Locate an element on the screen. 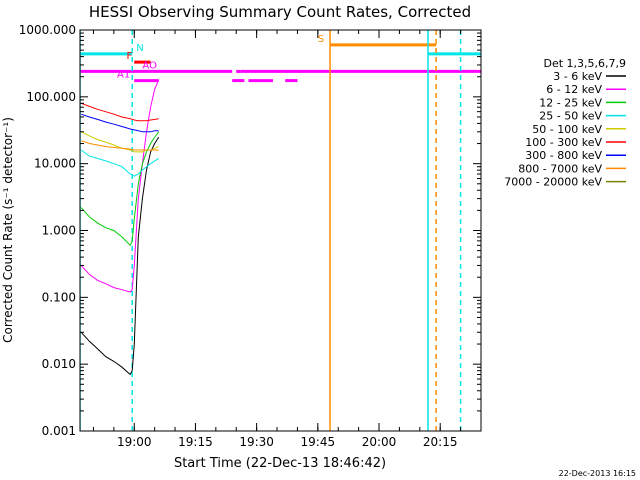 Image resolution: width=640 pixels, height=480 pixels. y-axis-label: Corrected Count Rate (s⁻¹ detector⁻¹) is located at coordinates (8, 230).